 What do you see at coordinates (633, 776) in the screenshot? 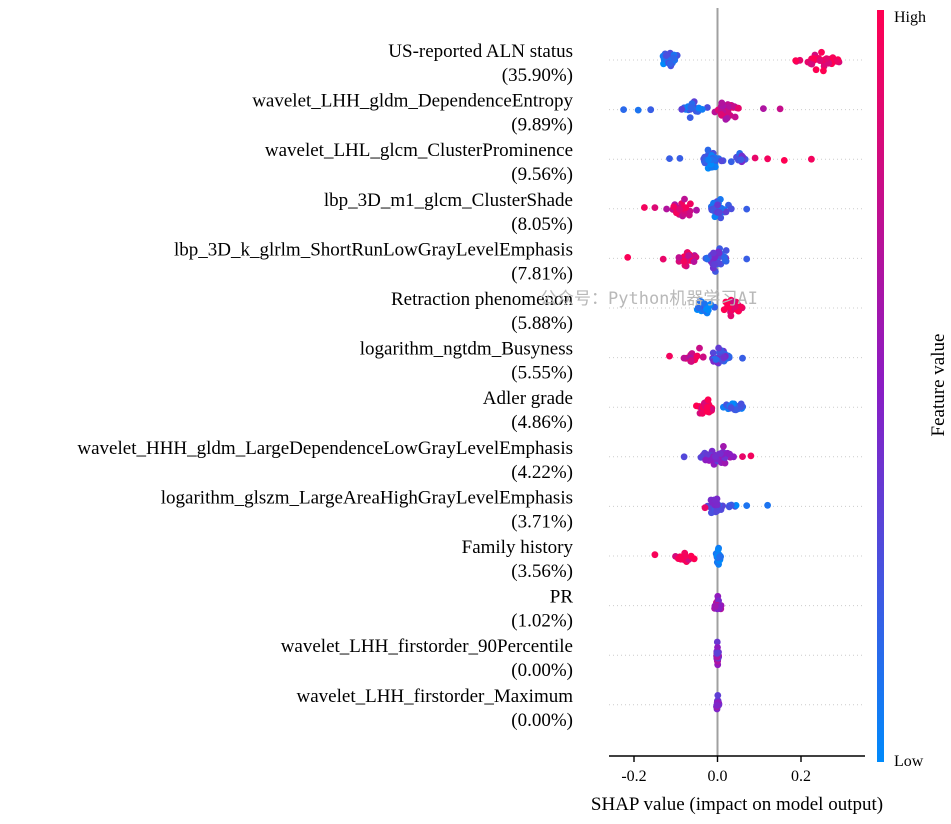
I see `x-tick-label: -0.2` at bounding box center [633, 776].